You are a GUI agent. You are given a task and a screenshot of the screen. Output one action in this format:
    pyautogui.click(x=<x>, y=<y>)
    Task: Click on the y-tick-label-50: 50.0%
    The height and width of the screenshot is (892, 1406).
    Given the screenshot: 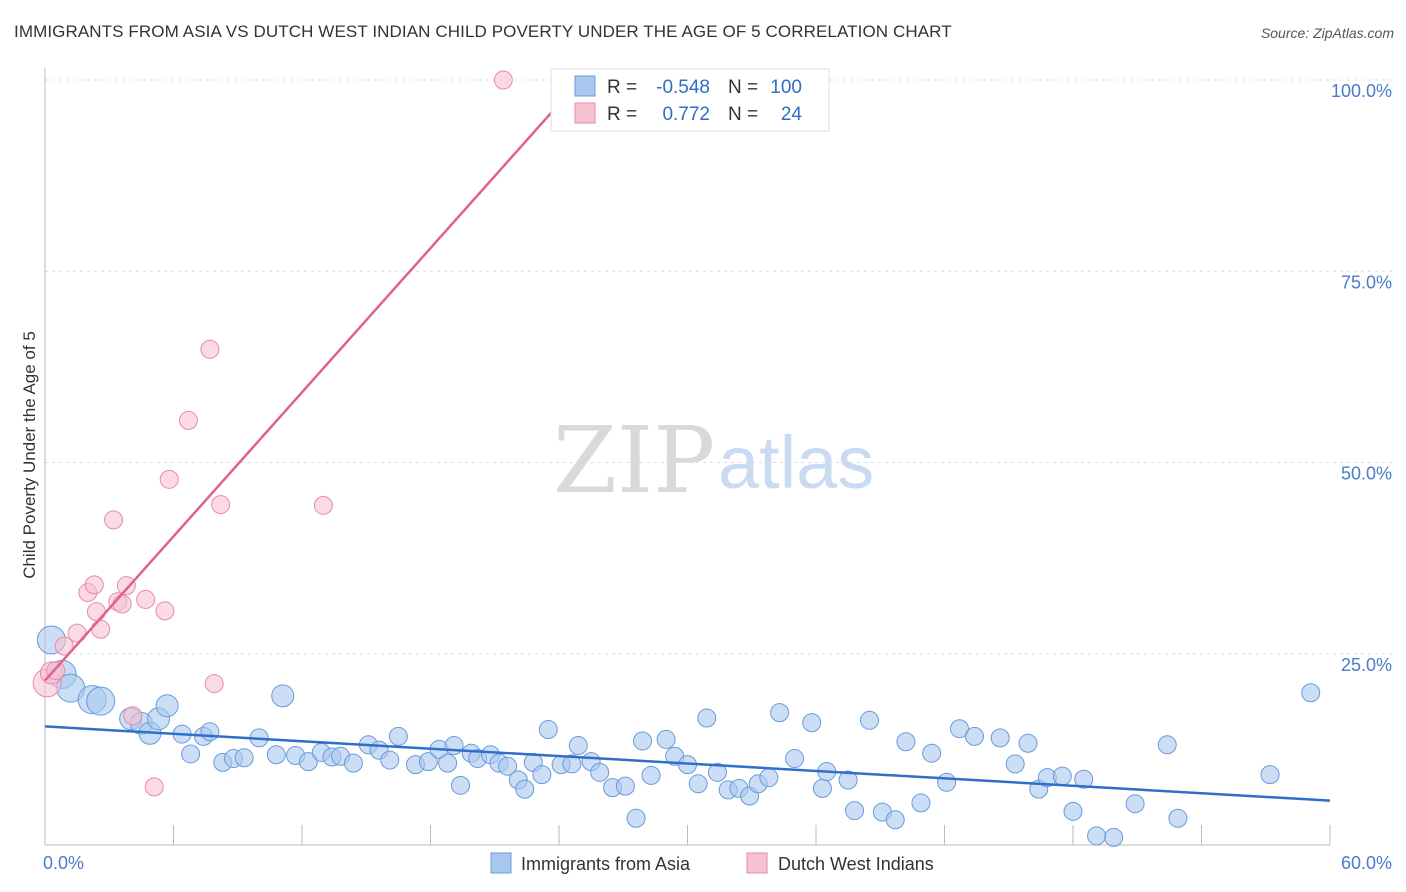 What is the action you would take?
    pyautogui.click(x=1366, y=474)
    